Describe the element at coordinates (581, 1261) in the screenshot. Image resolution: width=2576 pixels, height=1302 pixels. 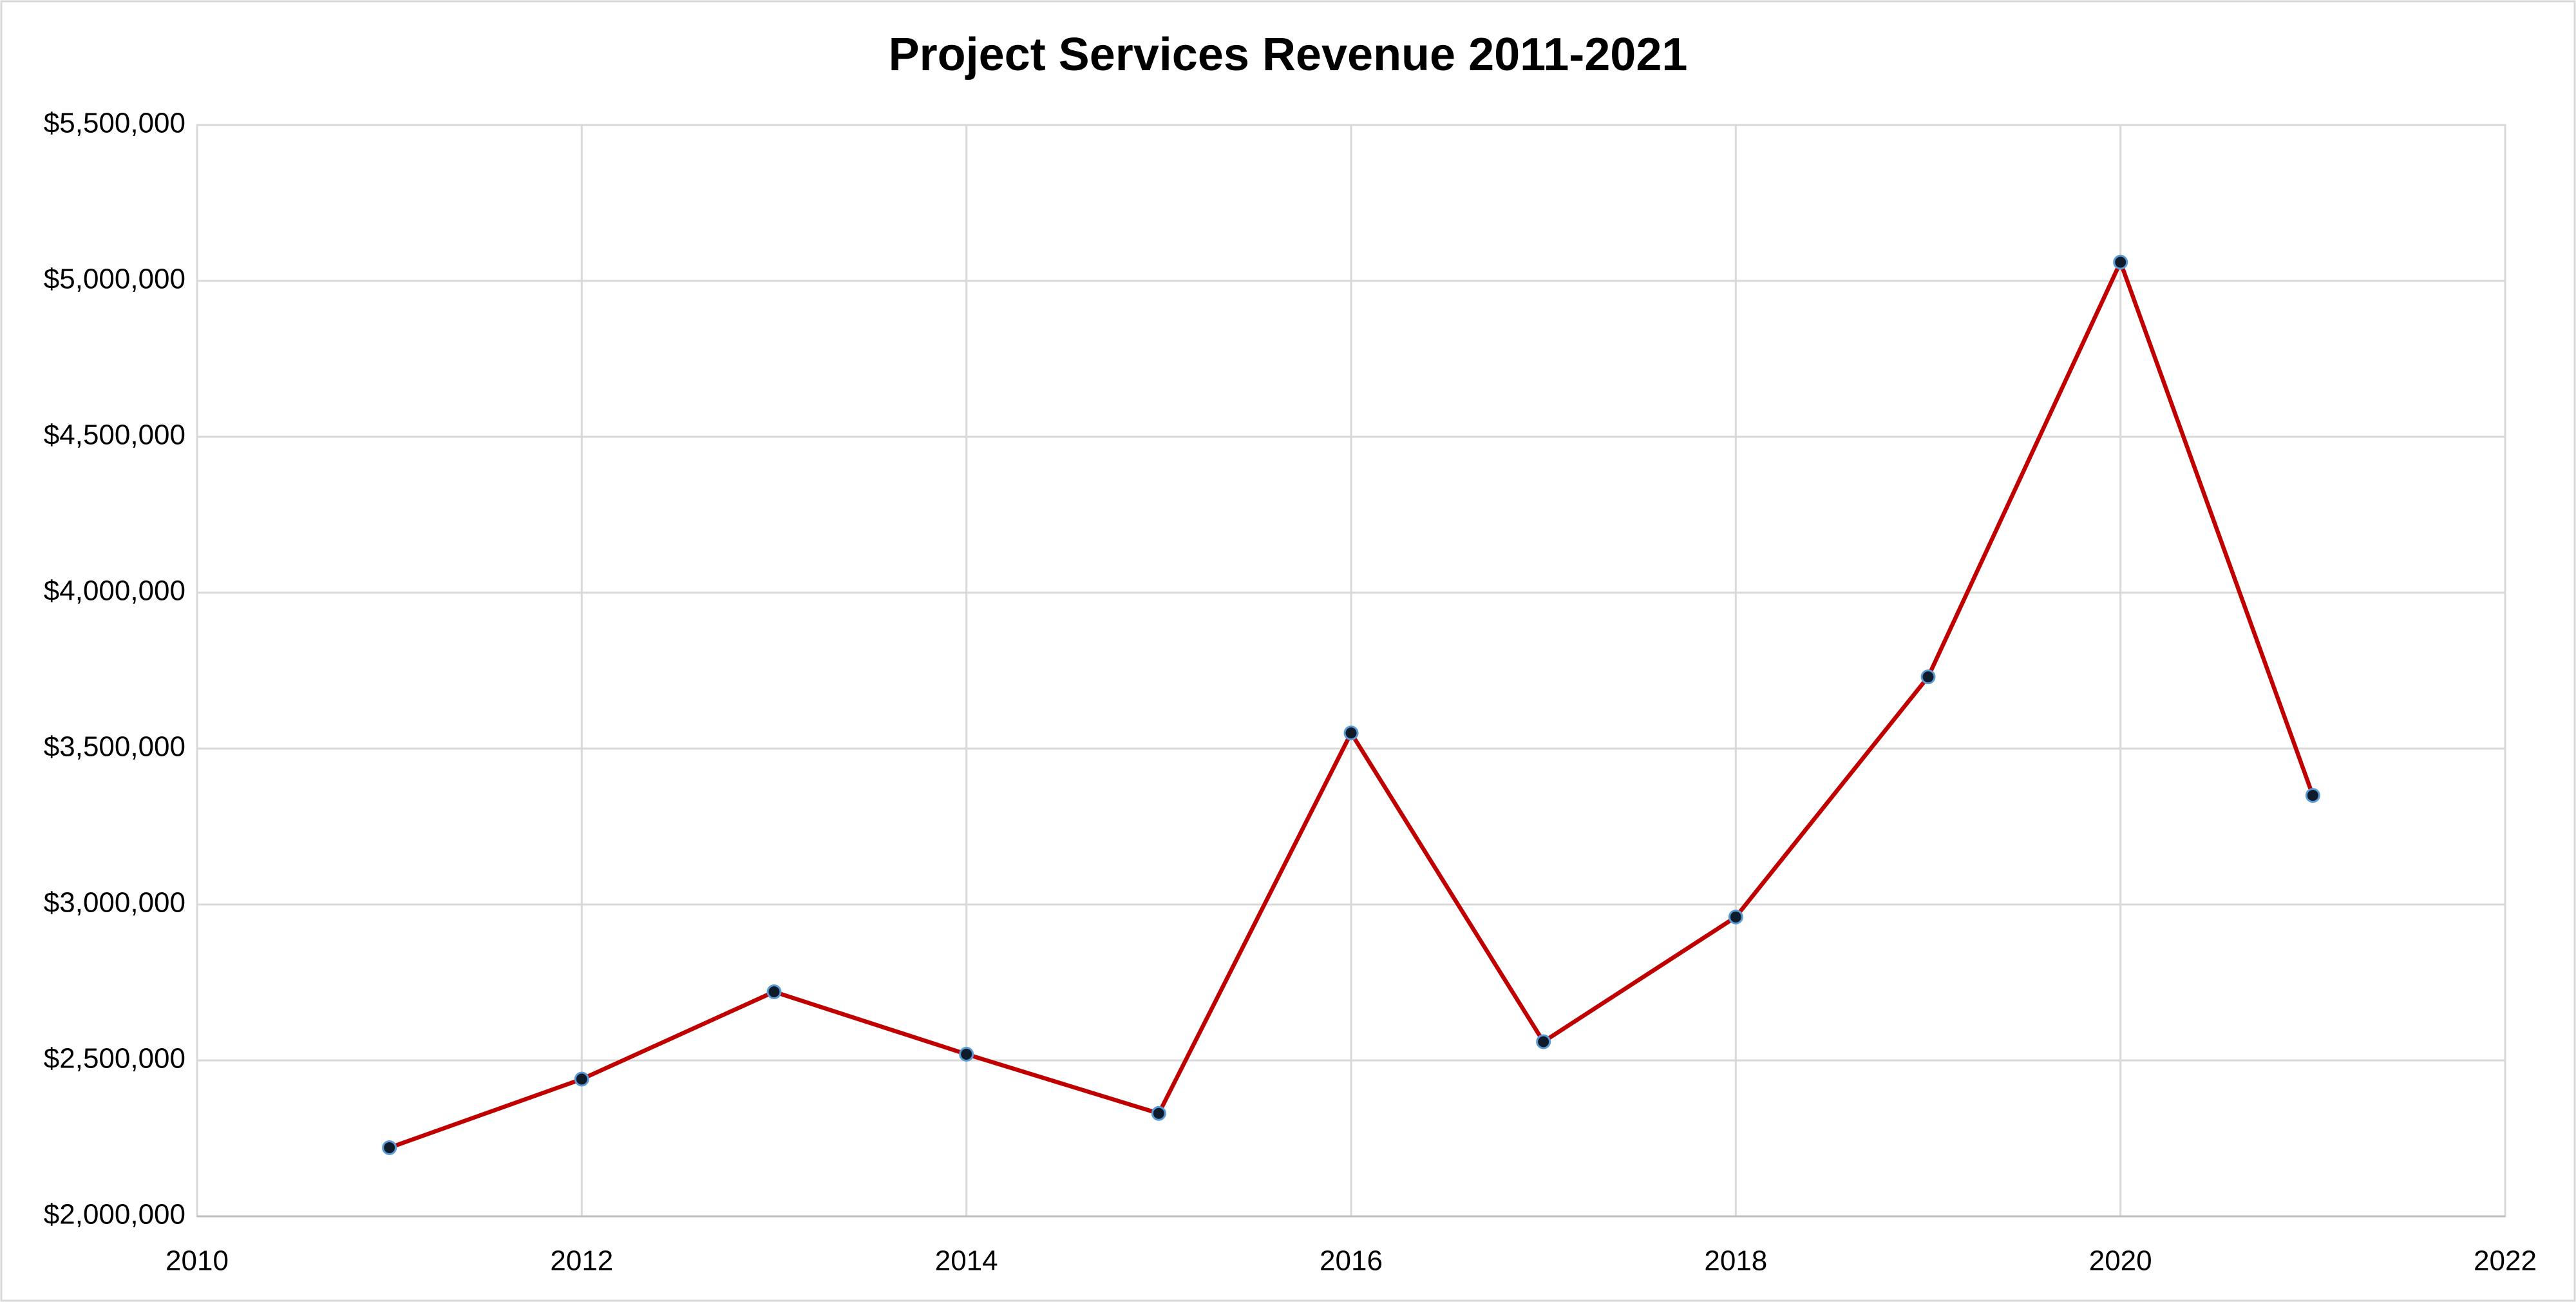
I see `x-tick-label: 2012` at that location.